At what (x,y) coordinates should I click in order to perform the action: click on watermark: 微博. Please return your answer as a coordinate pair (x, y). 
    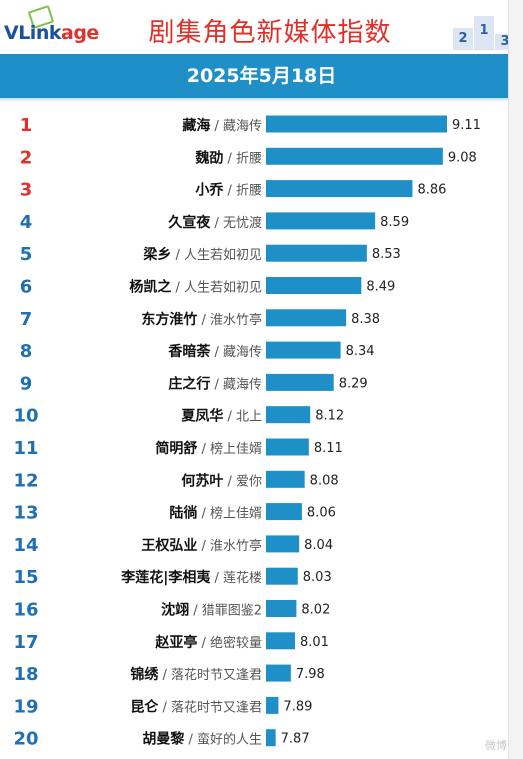
    Looking at the image, I should click on (496, 745).